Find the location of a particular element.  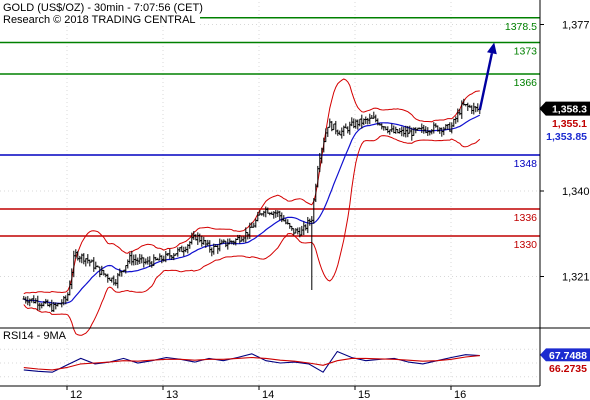

level-label: 1366 is located at coordinates (526, 83).